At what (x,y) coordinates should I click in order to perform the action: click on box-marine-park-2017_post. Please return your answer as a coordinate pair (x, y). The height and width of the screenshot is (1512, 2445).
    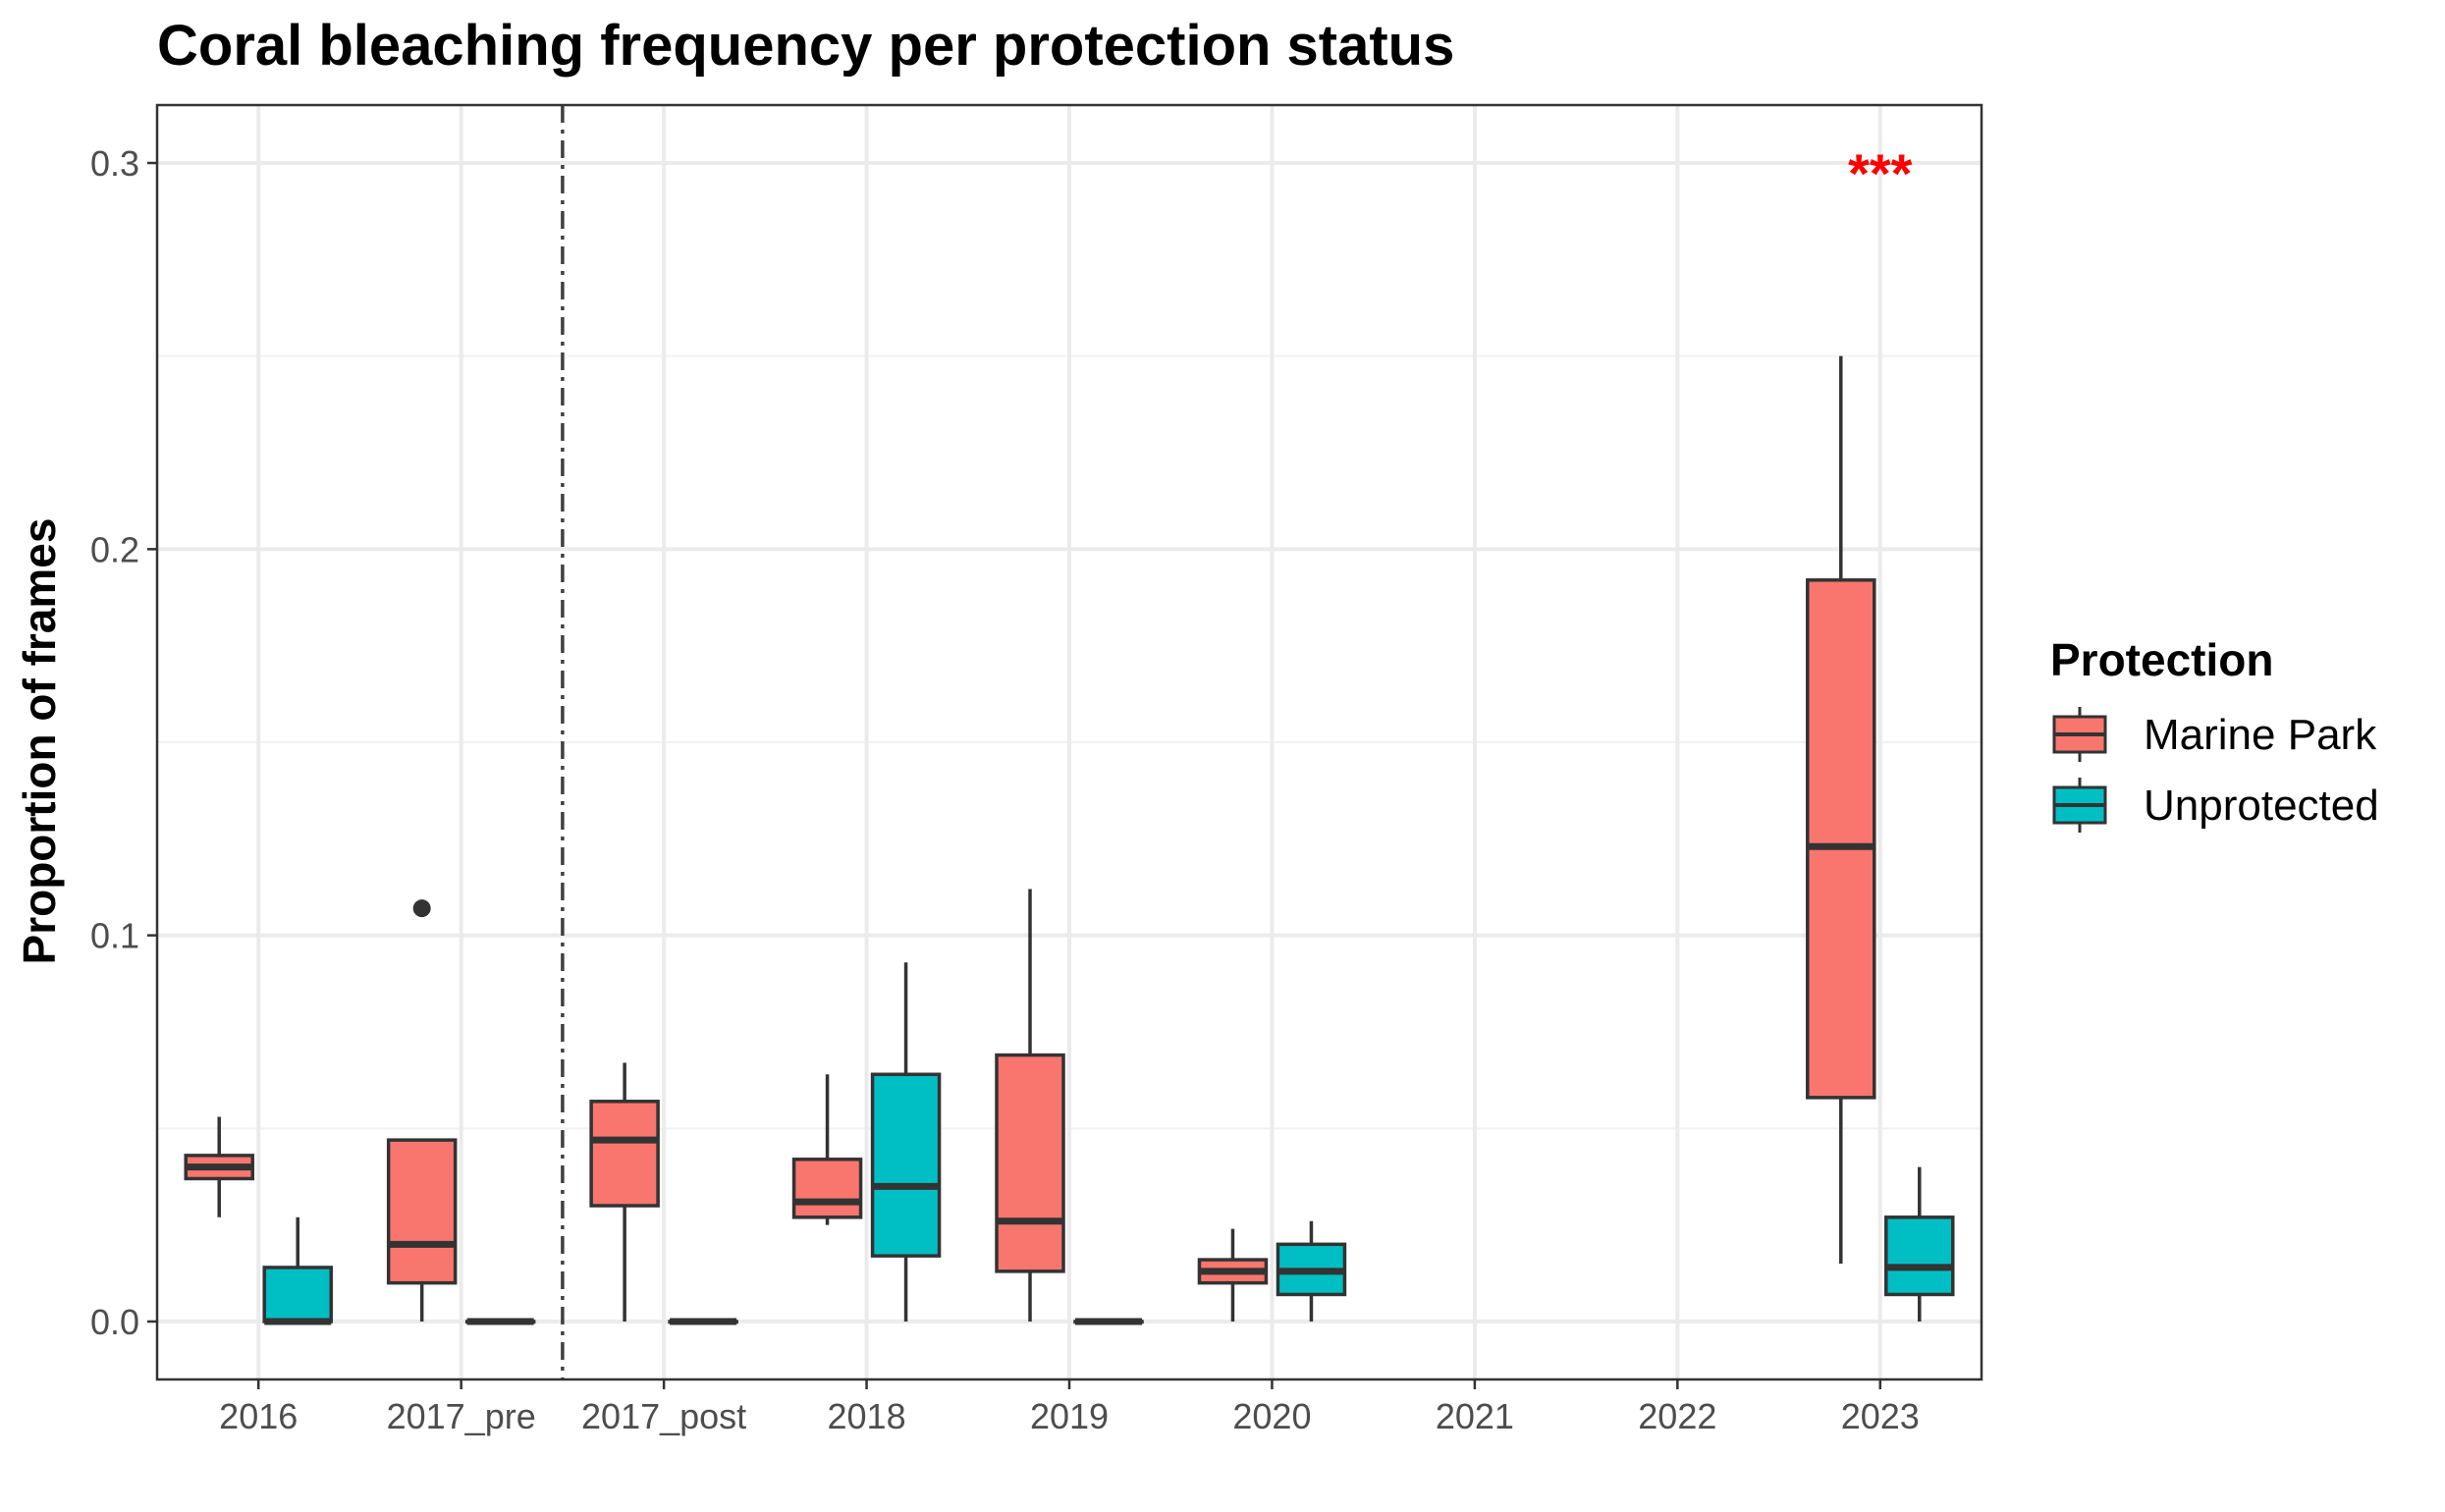
    Looking at the image, I should click on (624, 1192).